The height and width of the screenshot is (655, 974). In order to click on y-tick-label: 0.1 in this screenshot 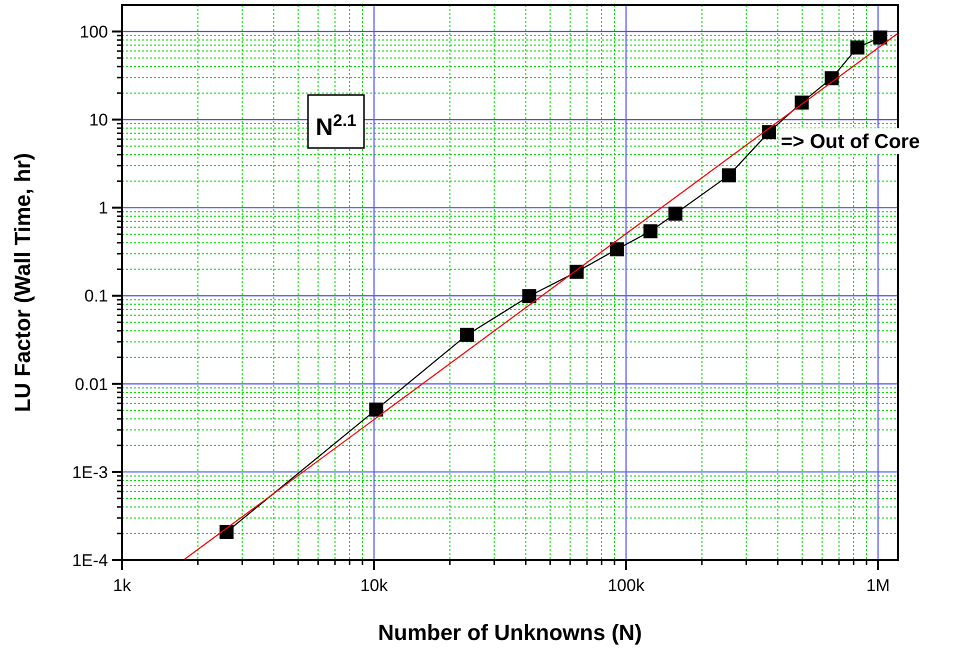, I will do `click(96, 296)`.